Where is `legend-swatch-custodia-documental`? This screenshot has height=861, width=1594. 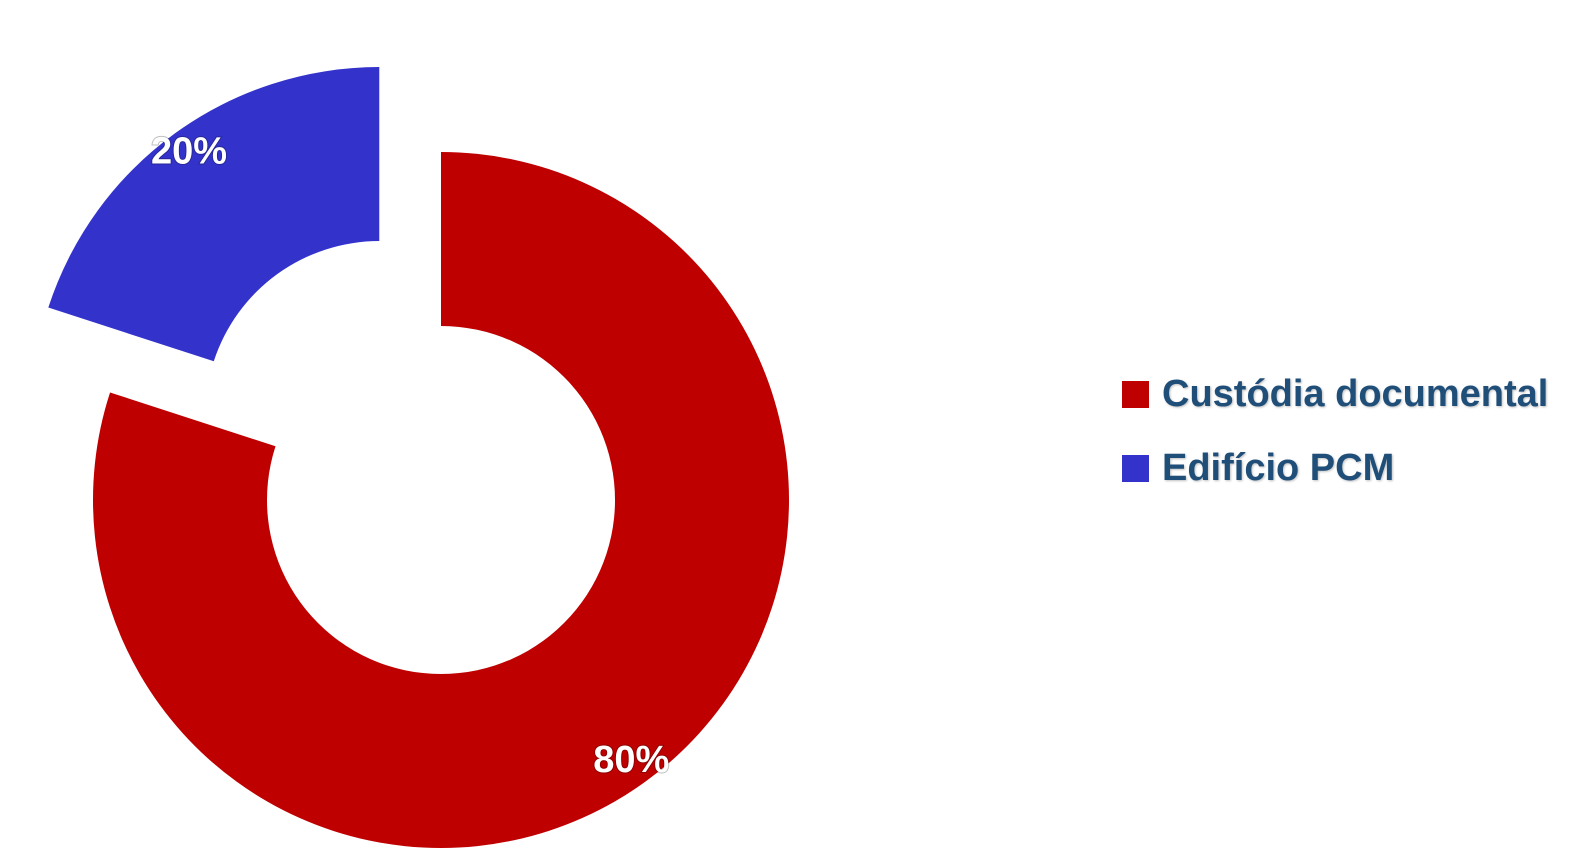 legend-swatch-custodia-documental is located at coordinates (1135, 394).